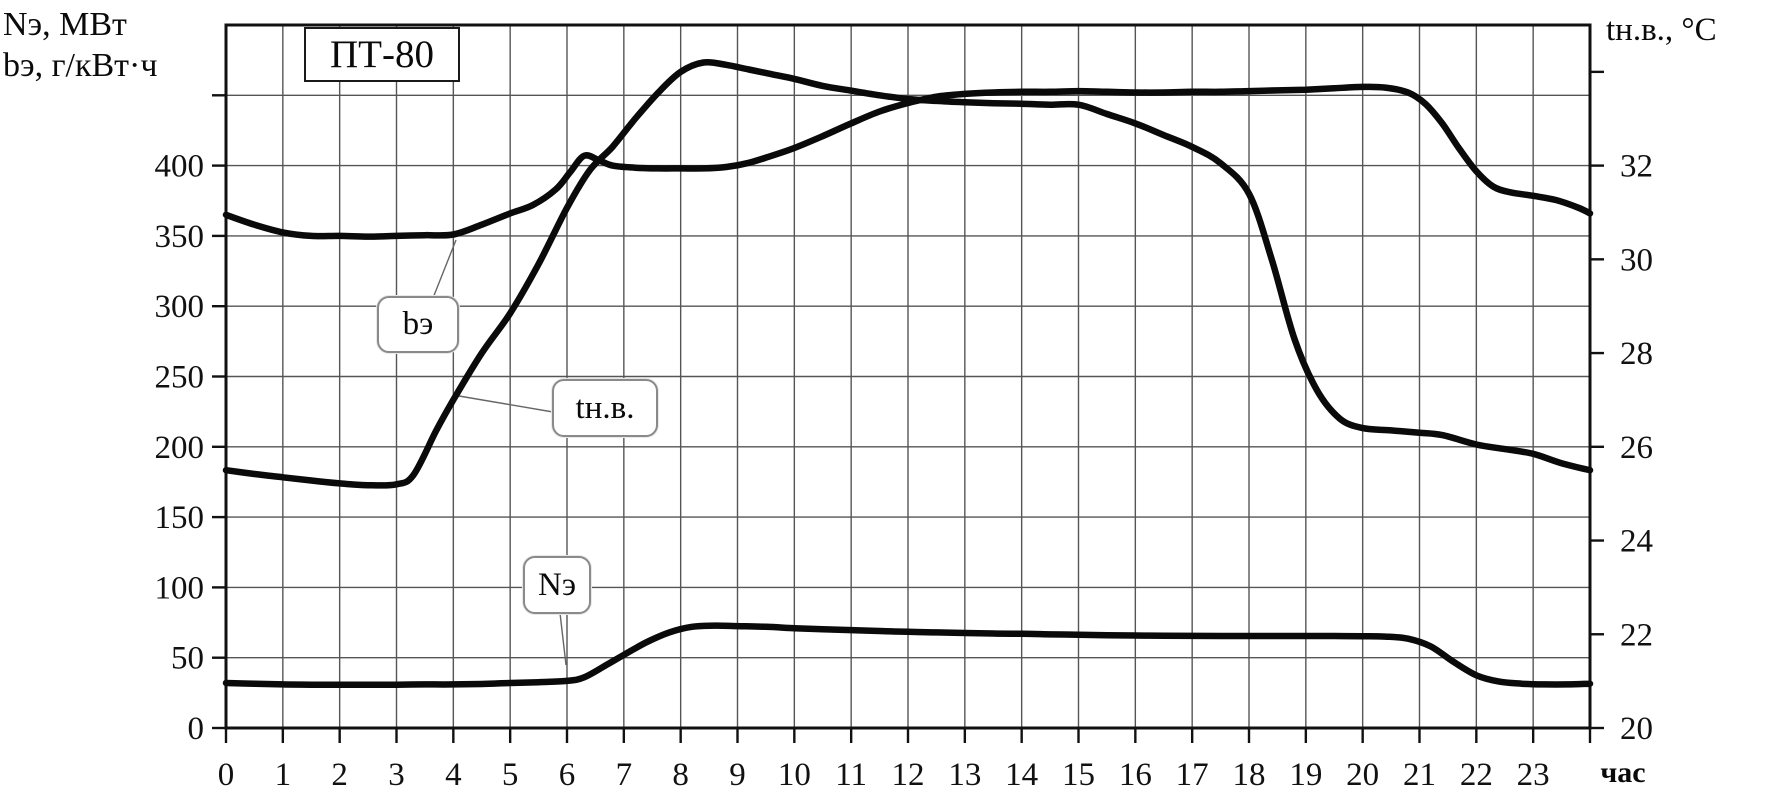 The height and width of the screenshot is (805, 1768). I want to click on x-axis-tick-label: 18, so click(1249, 775).